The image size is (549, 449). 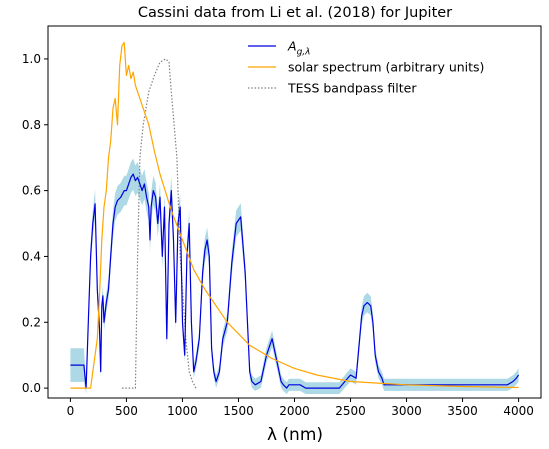 I want to click on x-tick-label: 0, so click(x=71, y=411).